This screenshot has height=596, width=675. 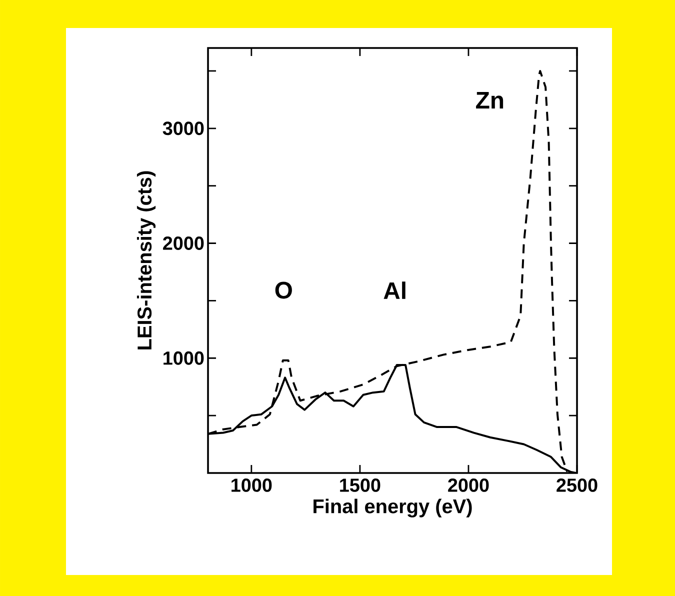 I want to click on x-tick-label: 1500, so click(x=360, y=485).